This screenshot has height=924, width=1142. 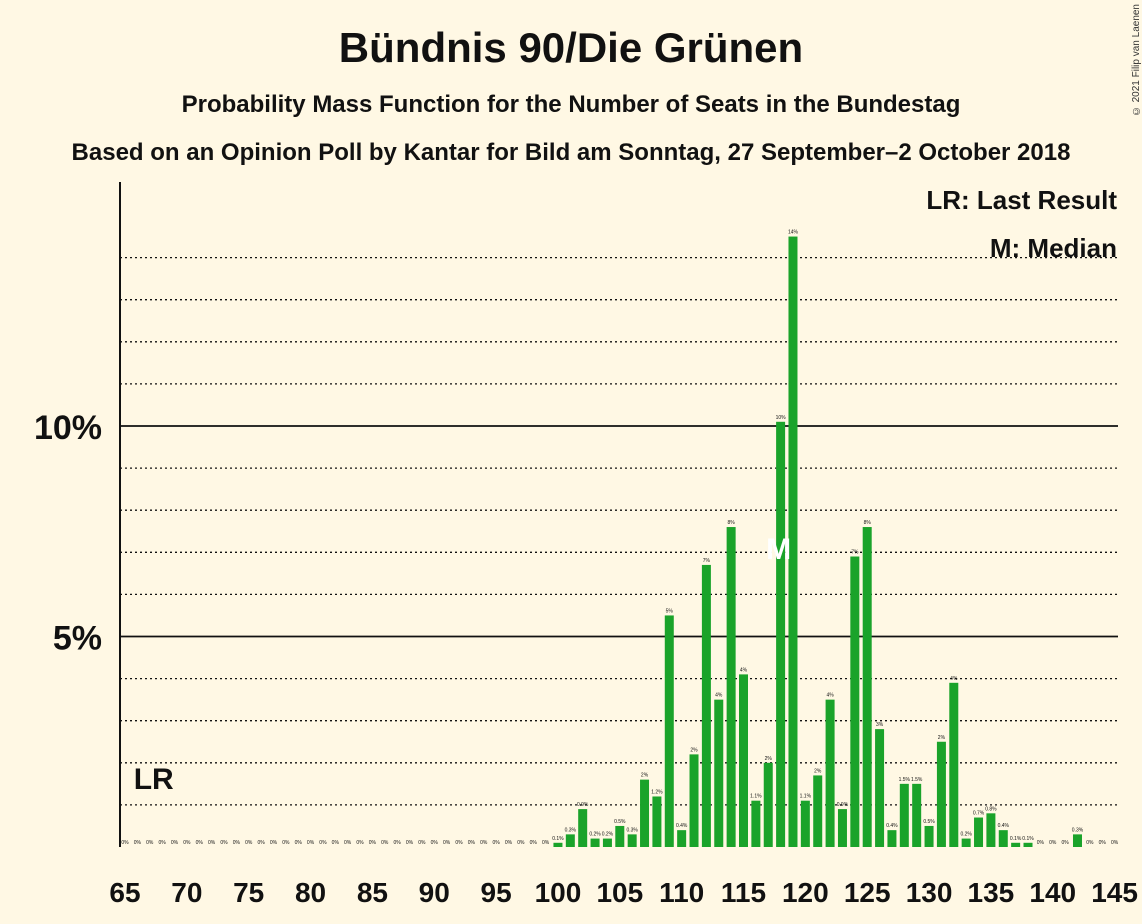 I want to click on value-label-seat-101: 0.3%, so click(x=571, y=830).